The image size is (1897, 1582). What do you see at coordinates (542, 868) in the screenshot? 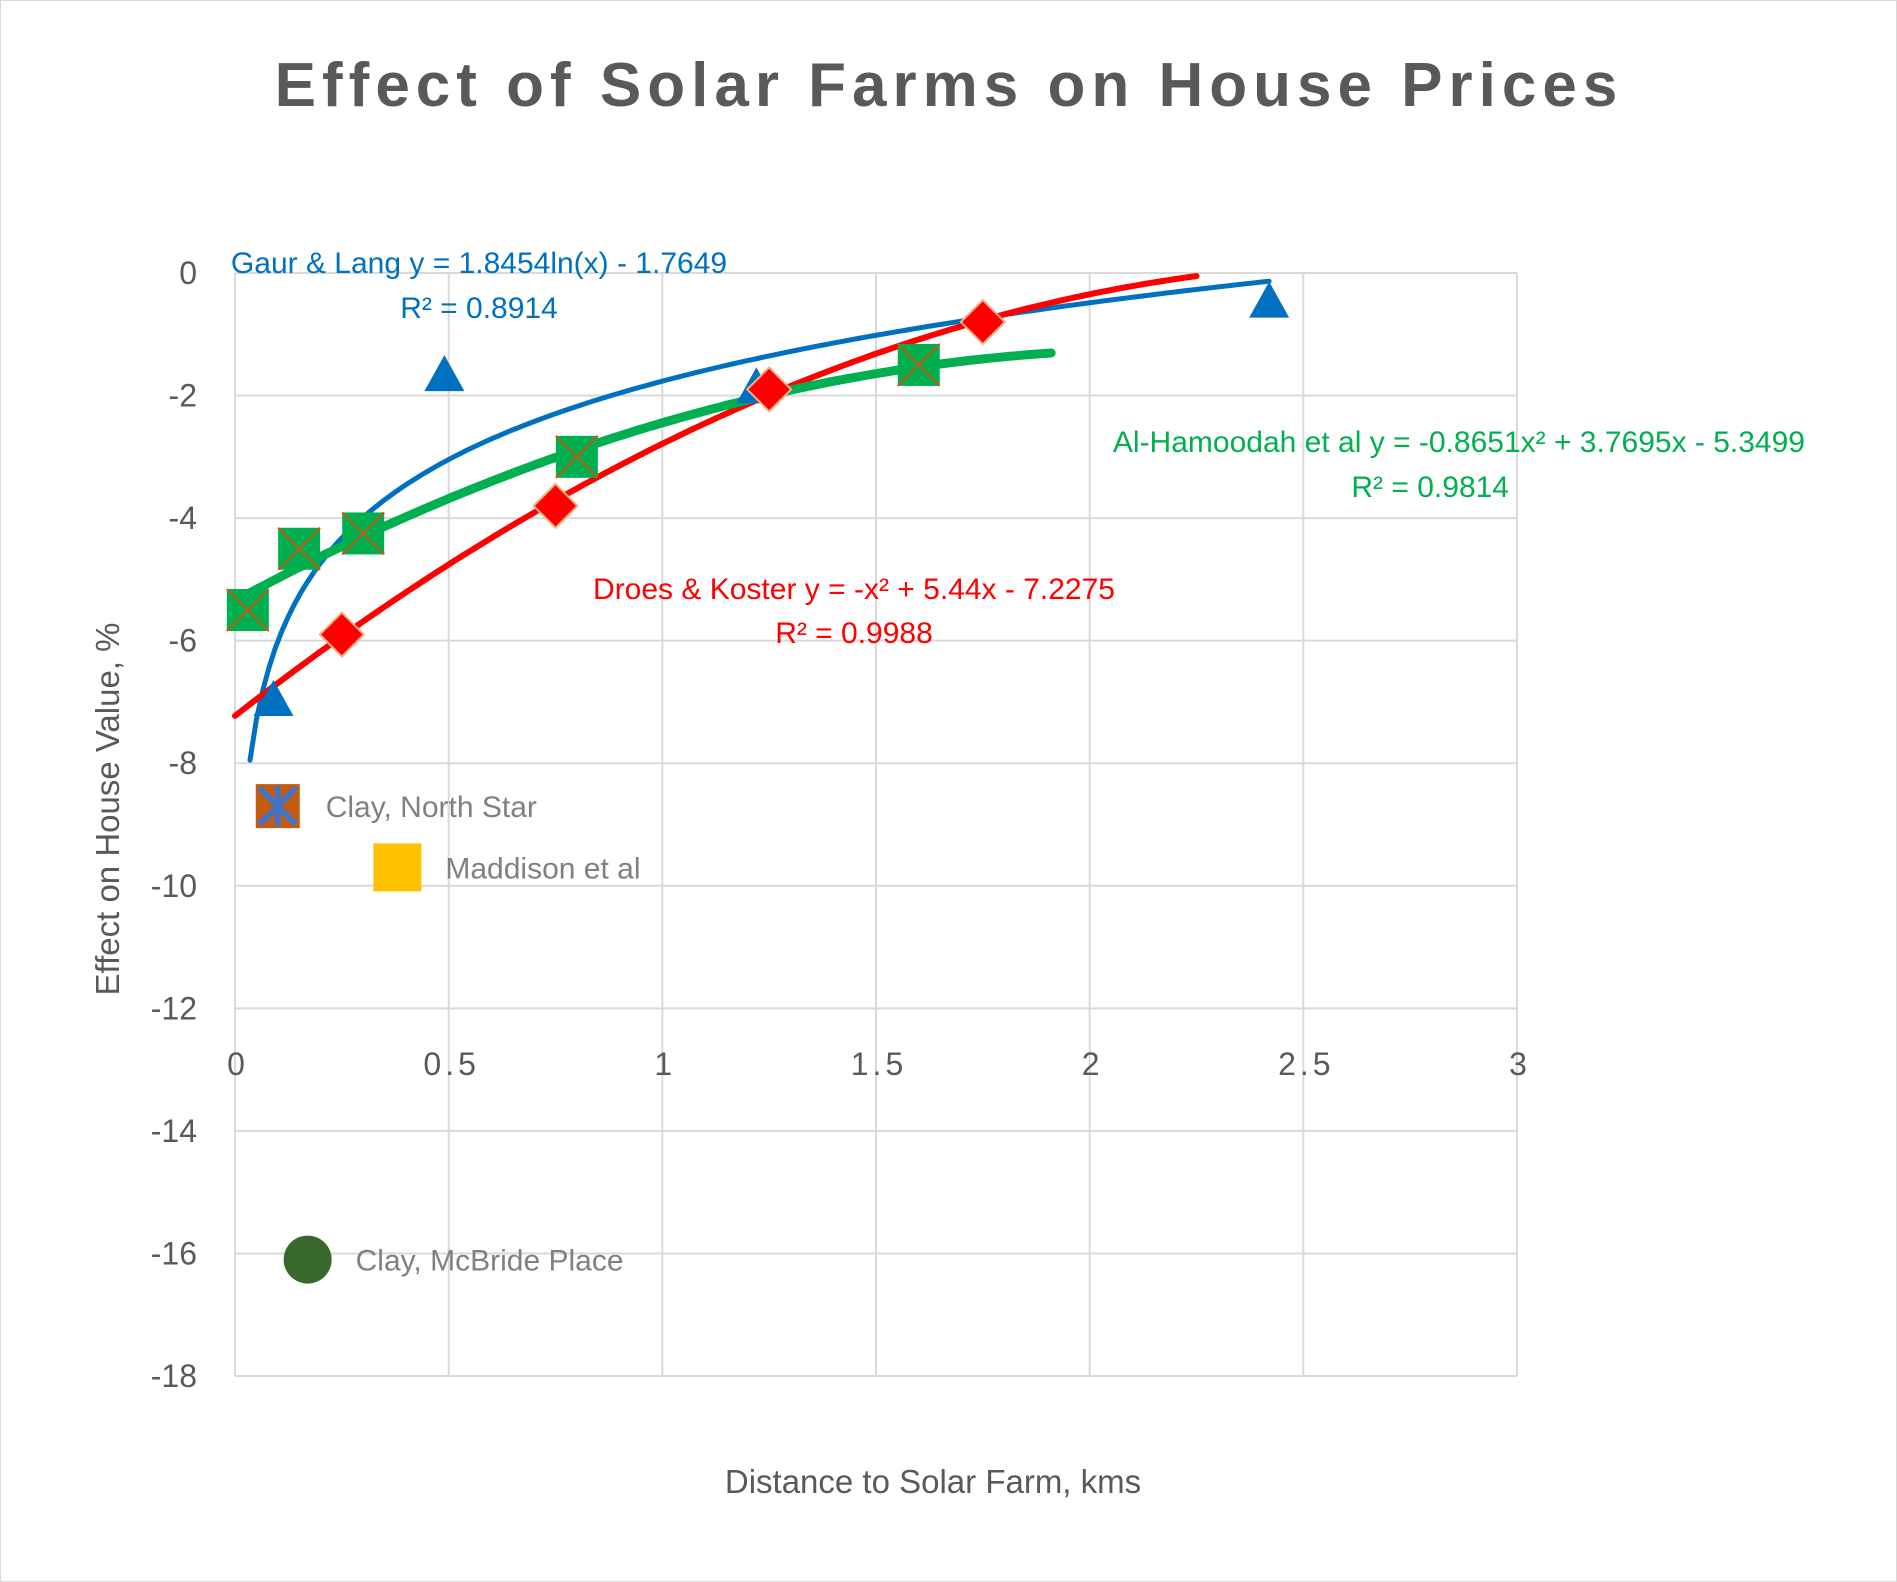
I see `point-label: Maddison et al` at bounding box center [542, 868].